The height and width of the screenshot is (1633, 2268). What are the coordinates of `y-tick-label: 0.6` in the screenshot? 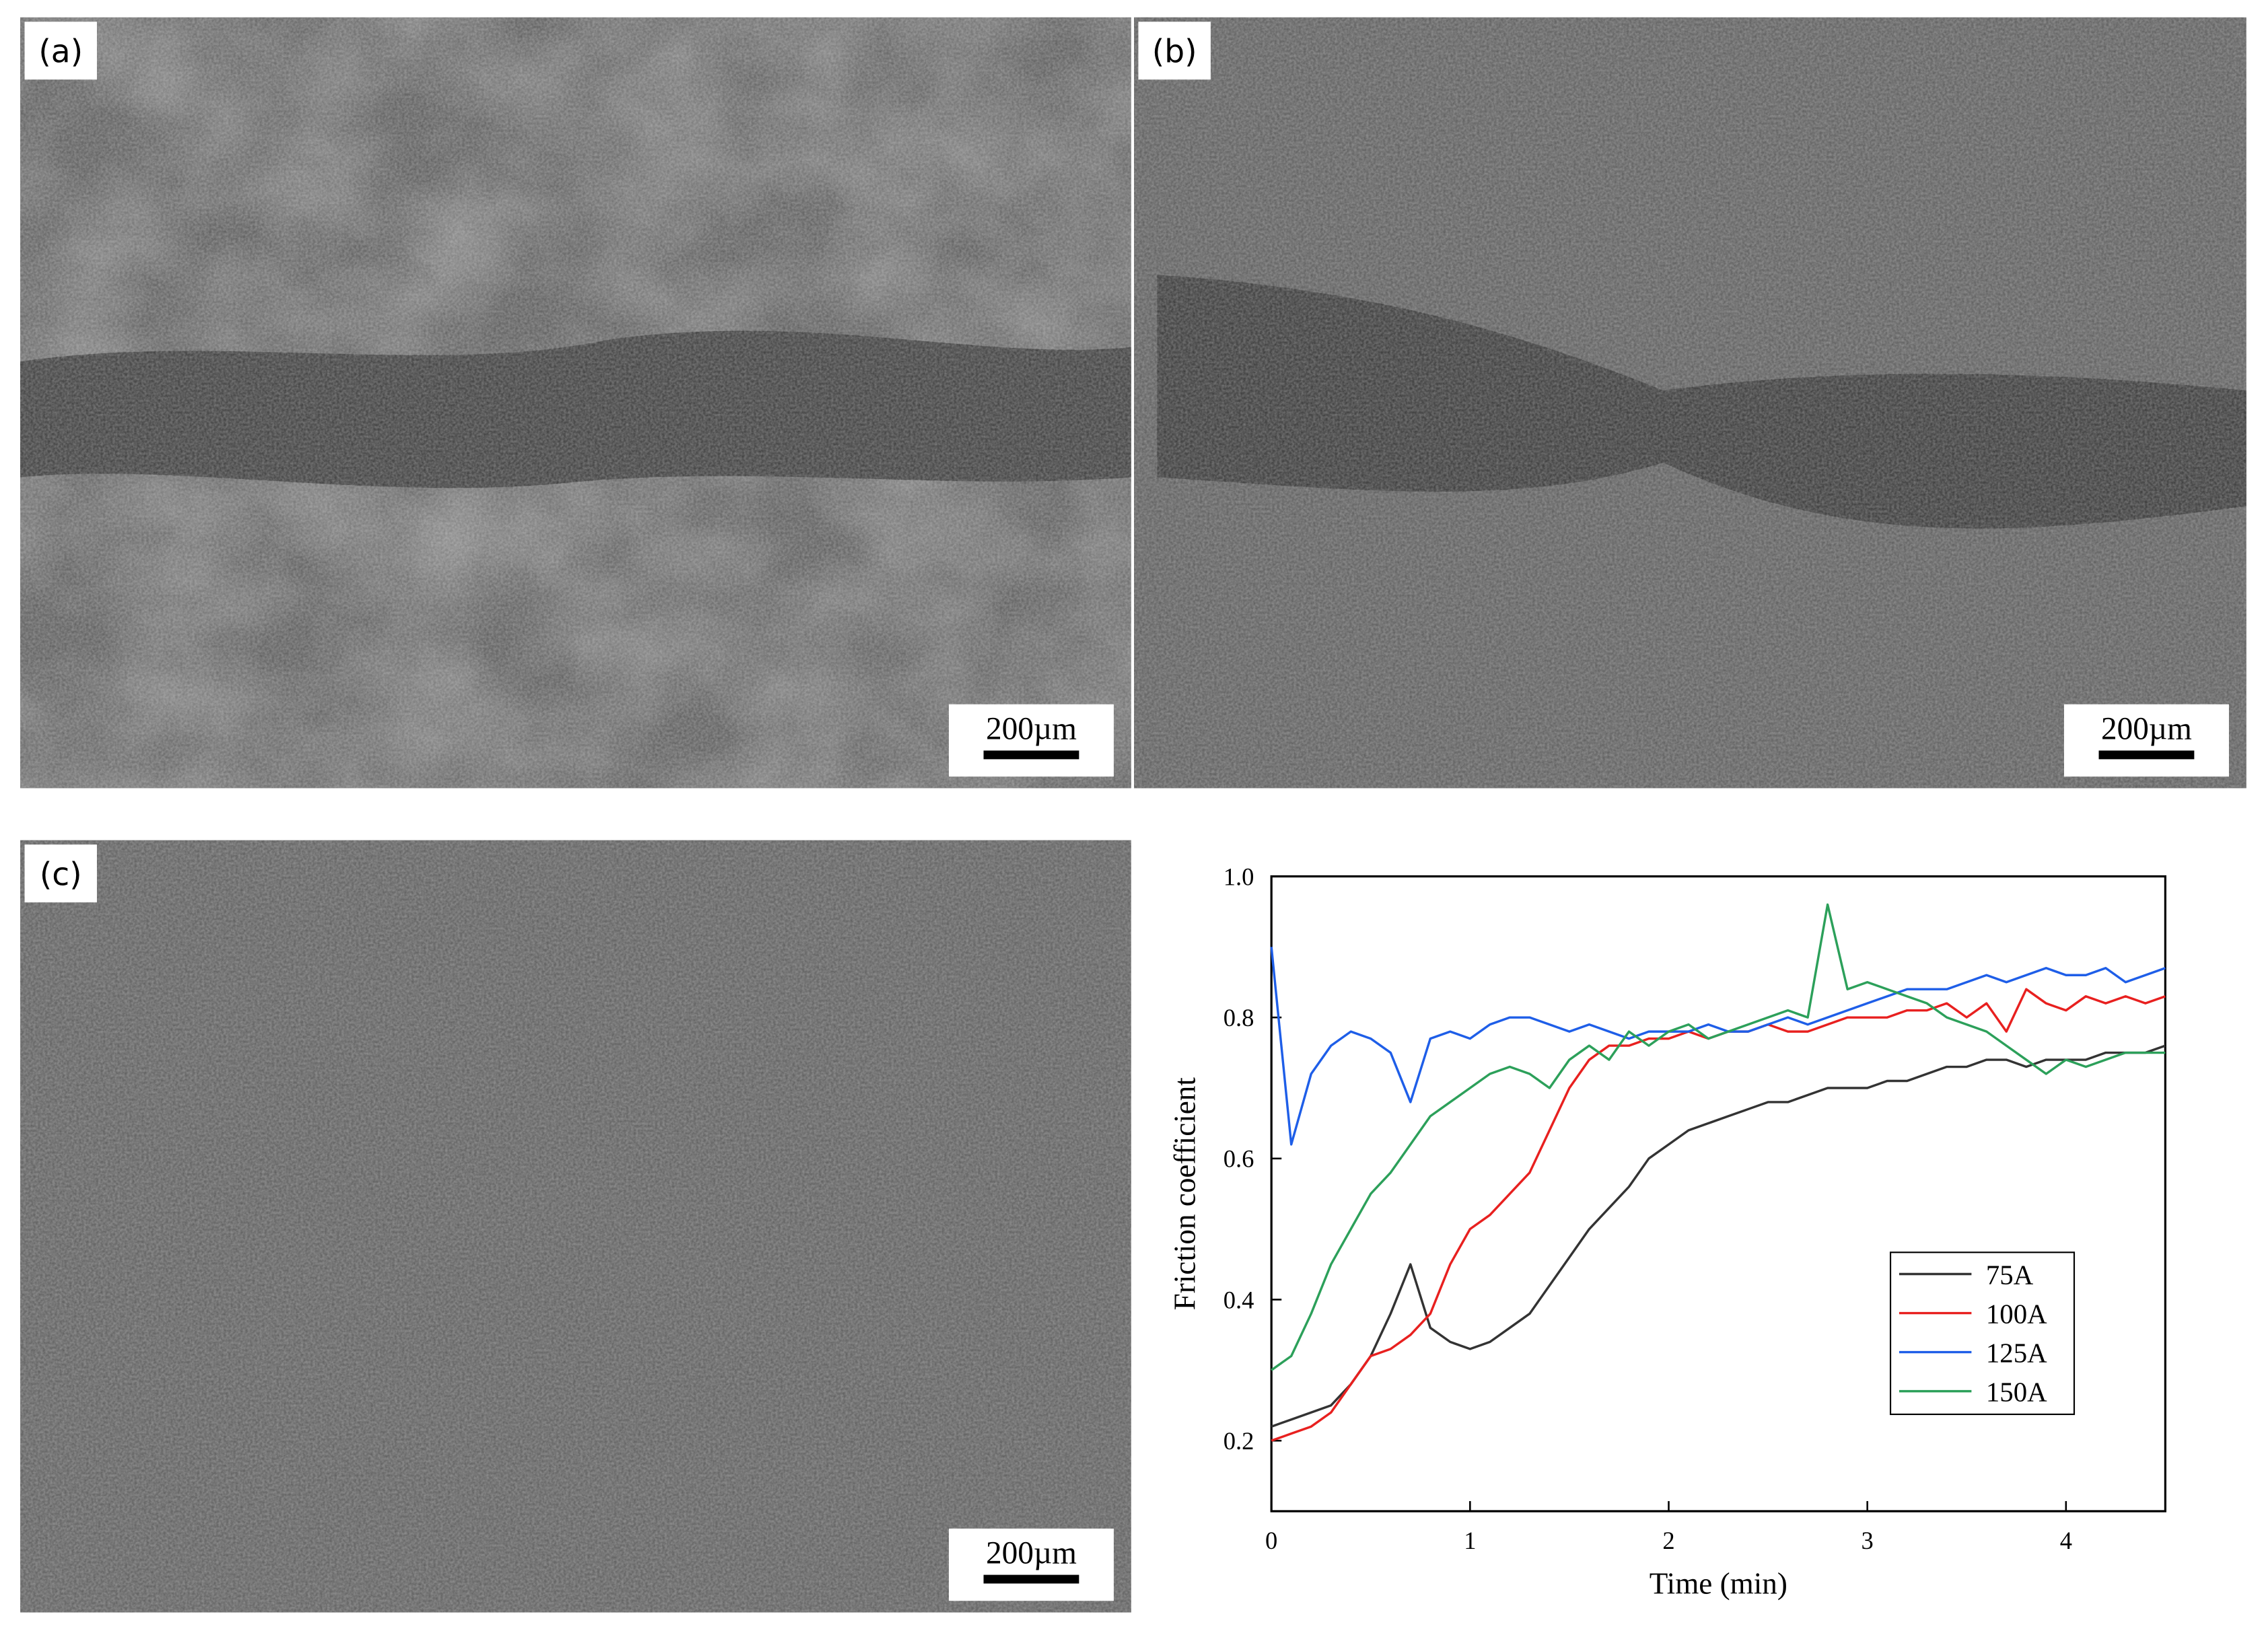 It's located at (1239, 1159).